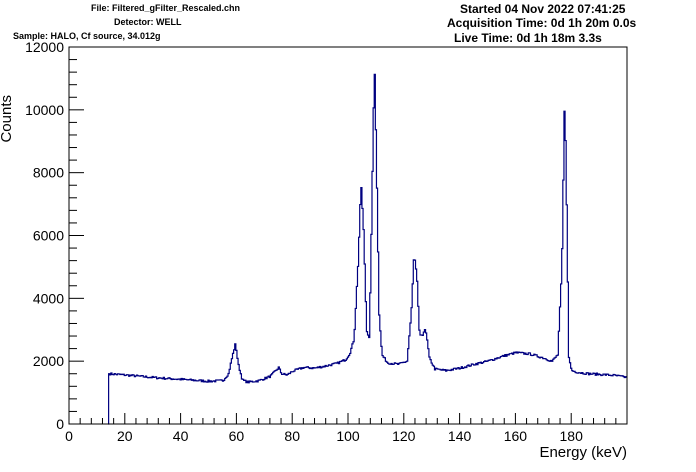 Image resolution: width=696 pixels, height=472 pixels. What do you see at coordinates (583, 452) in the screenshot?
I see `x-axis-title: Energy (keV)` at bounding box center [583, 452].